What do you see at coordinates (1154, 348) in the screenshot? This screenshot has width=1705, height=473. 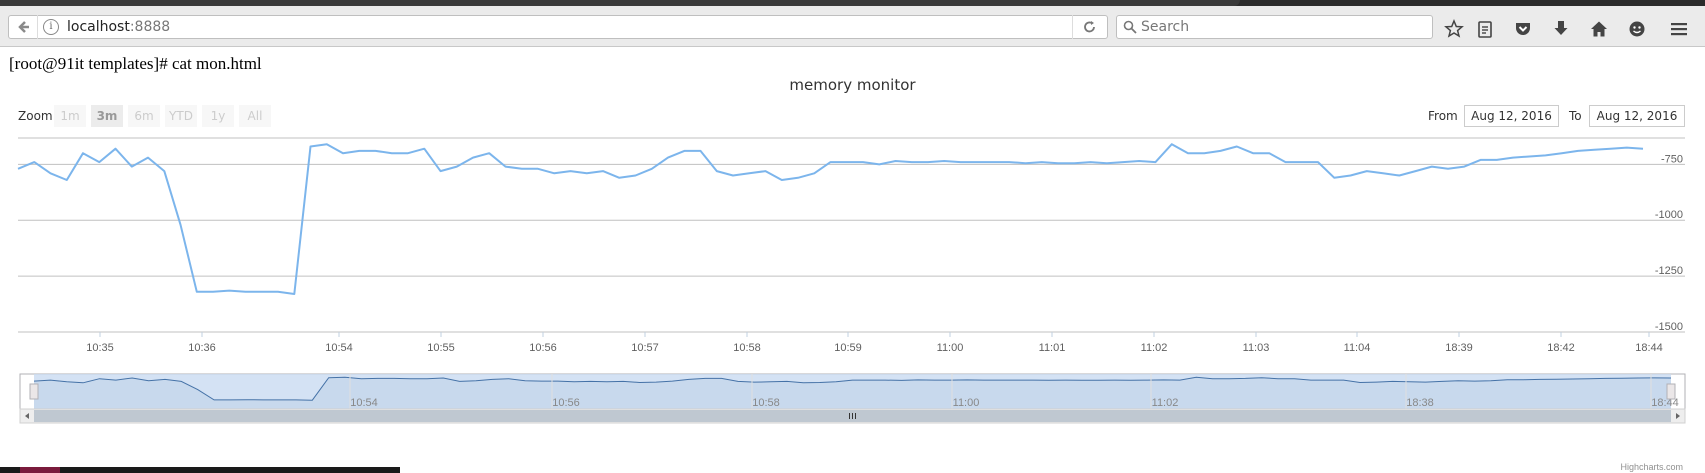 I see `x-tick-label: 11:02` at bounding box center [1154, 348].